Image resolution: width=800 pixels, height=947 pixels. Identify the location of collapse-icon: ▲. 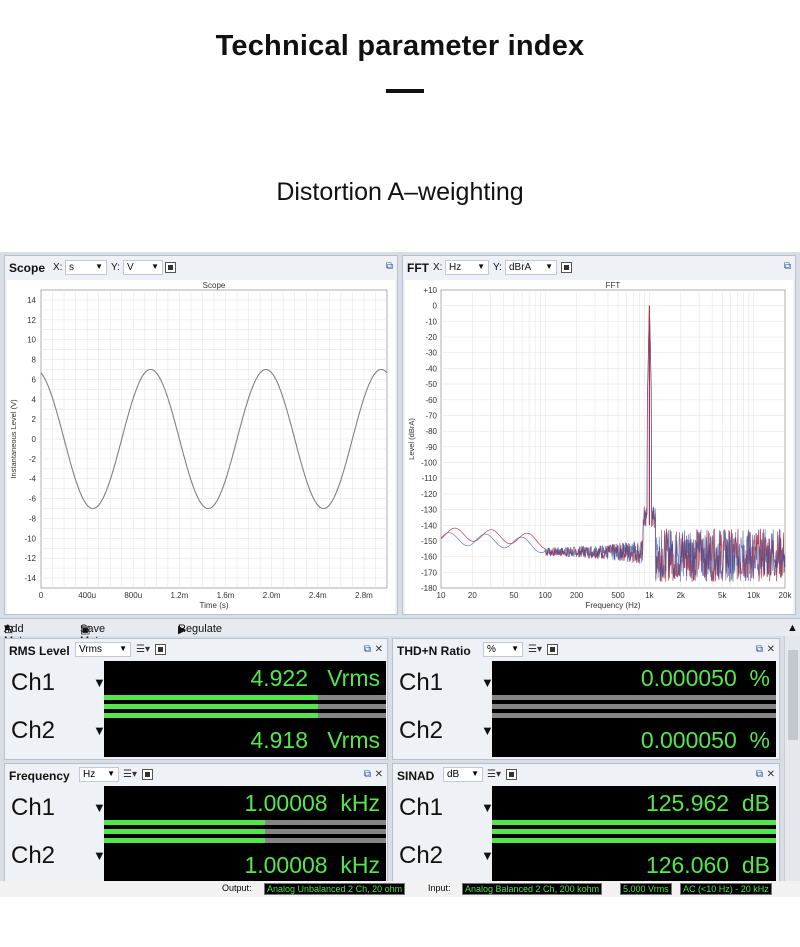
(792, 628).